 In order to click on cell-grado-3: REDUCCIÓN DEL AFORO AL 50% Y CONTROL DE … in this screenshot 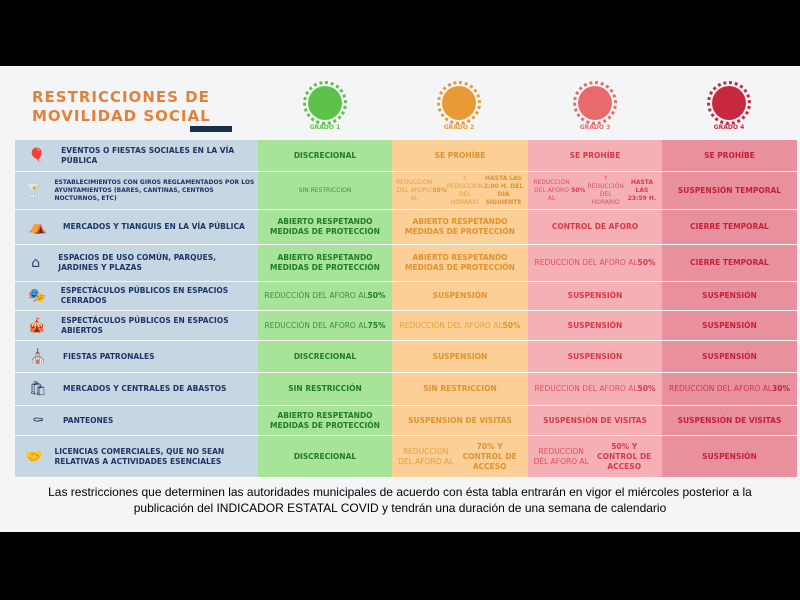, I will do `click(595, 456)`.